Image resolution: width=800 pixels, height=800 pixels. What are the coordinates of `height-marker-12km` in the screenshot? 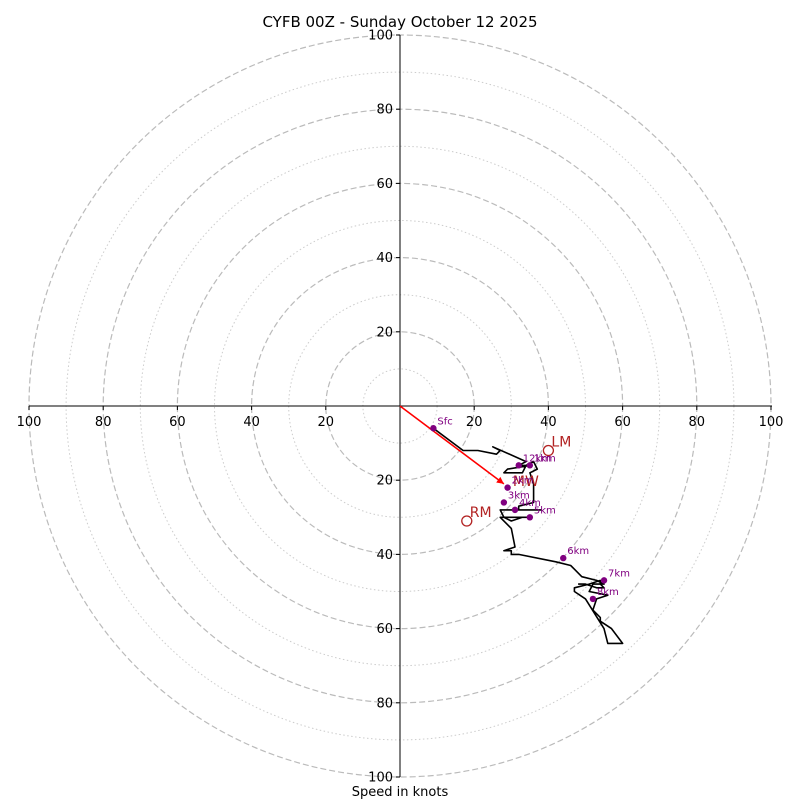 It's located at (518, 465).